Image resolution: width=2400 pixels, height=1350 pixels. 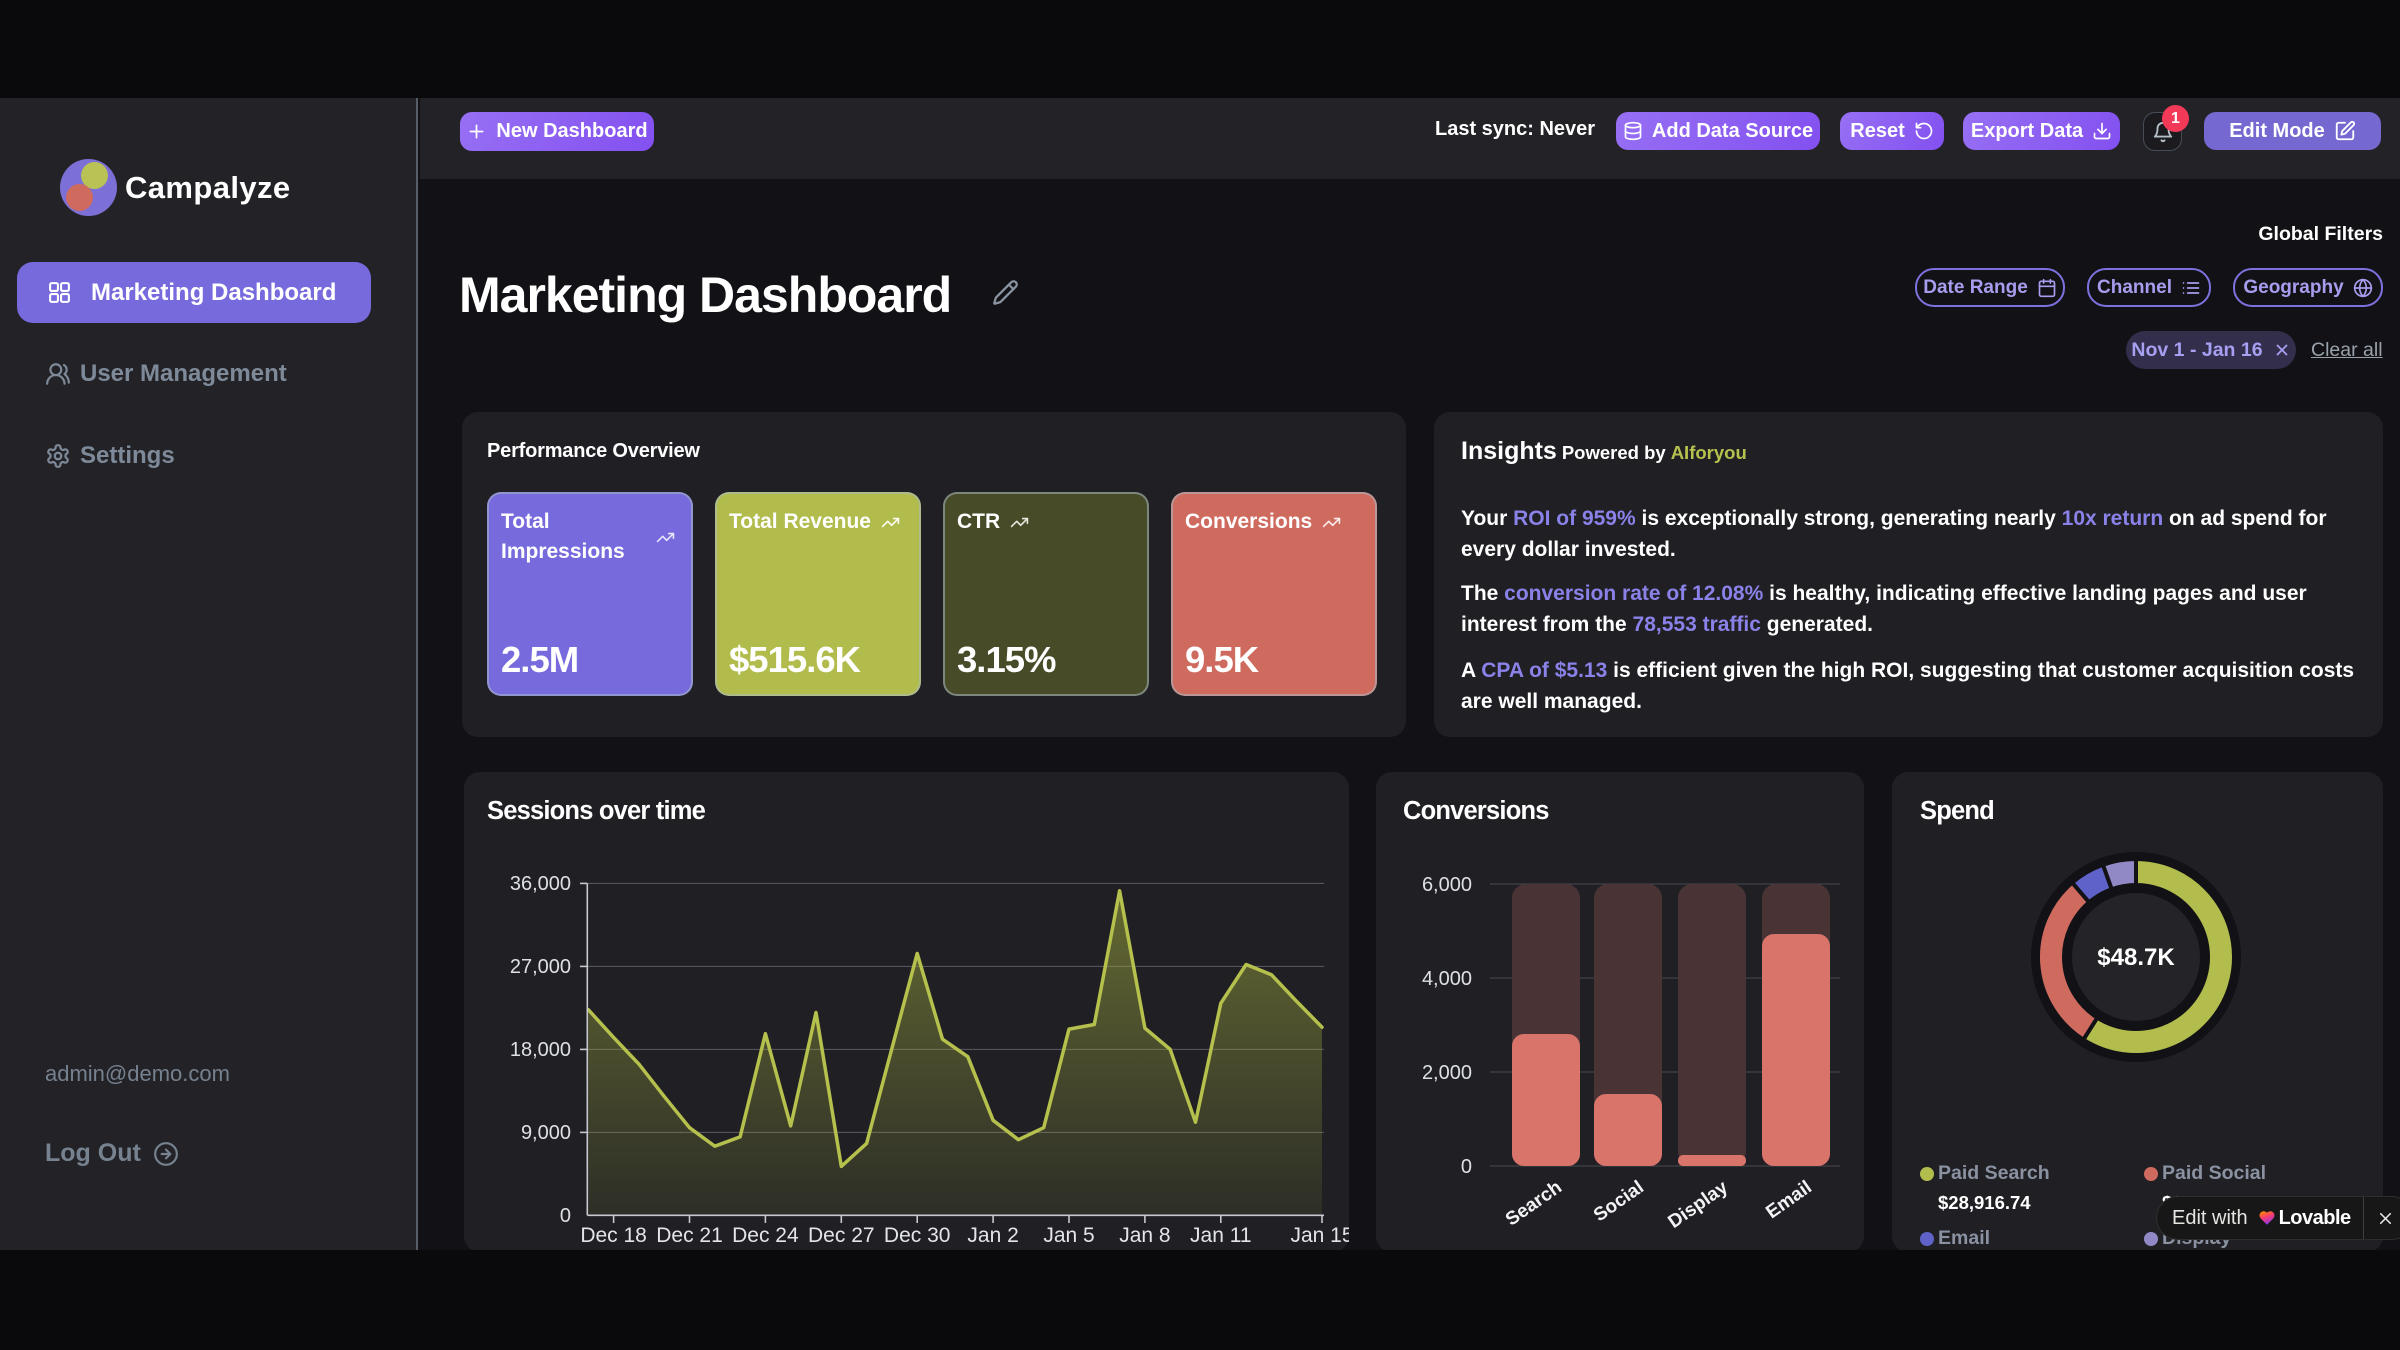 I want to click on svg-text: 6,000, so click(x=1447, y=885).